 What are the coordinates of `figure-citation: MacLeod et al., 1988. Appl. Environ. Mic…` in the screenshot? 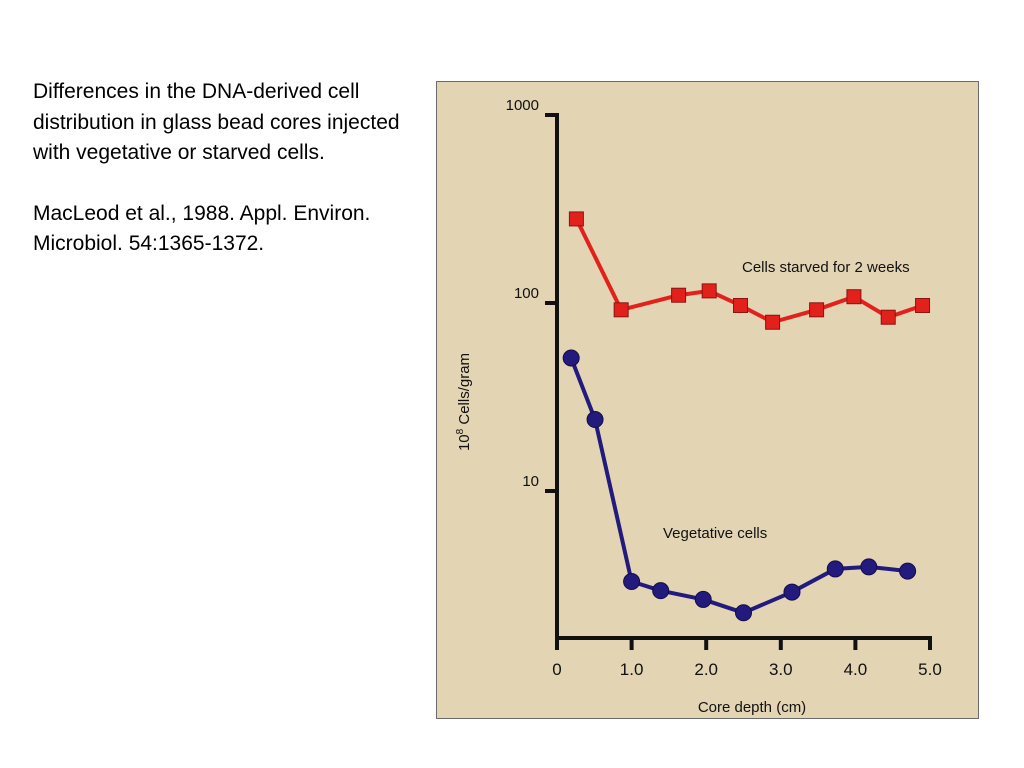 It's located at (202, 228).